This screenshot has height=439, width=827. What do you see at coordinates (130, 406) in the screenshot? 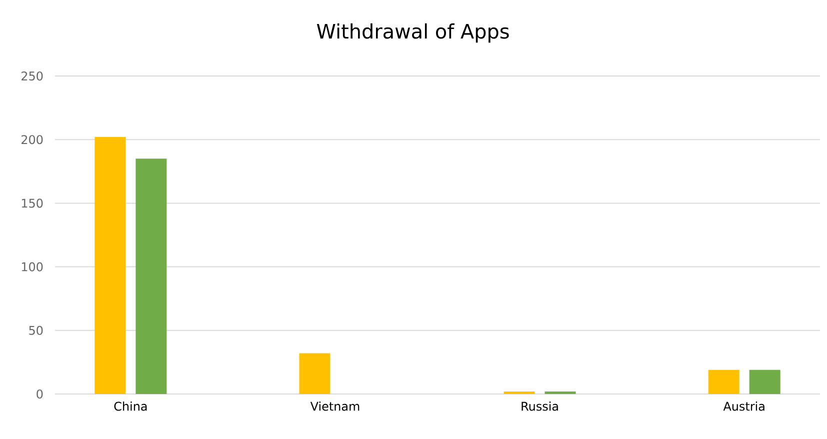
I see `x-tick-label: China` at bounding box center [130, 406].